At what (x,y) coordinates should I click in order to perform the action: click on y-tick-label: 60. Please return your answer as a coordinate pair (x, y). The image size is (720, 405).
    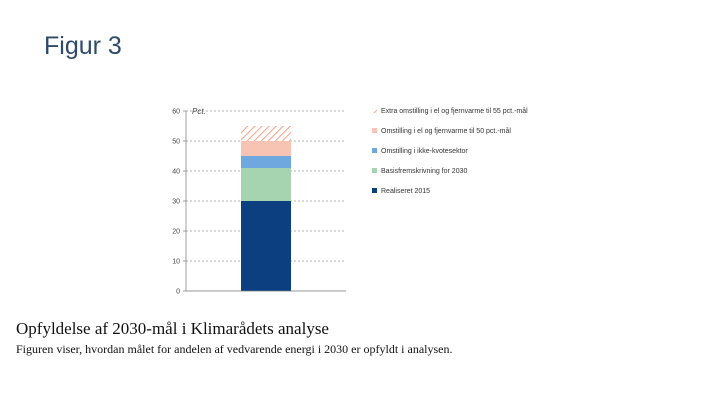
    Looking at the image, I should click on (176, 112).